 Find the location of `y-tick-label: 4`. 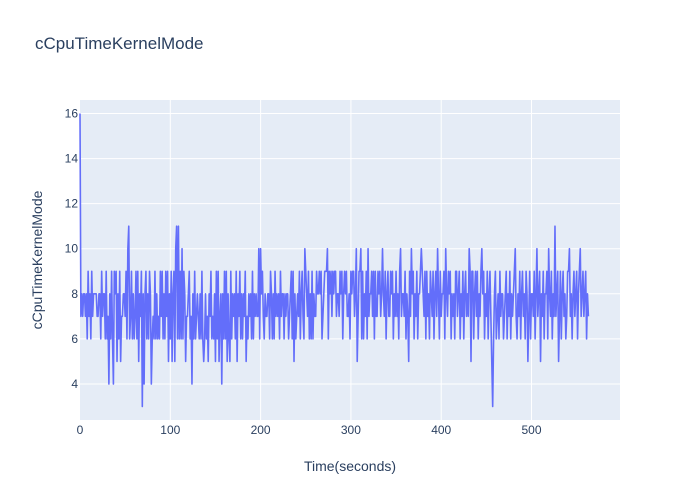

y-tick-label: 4 is located at coordinates (74, 384).